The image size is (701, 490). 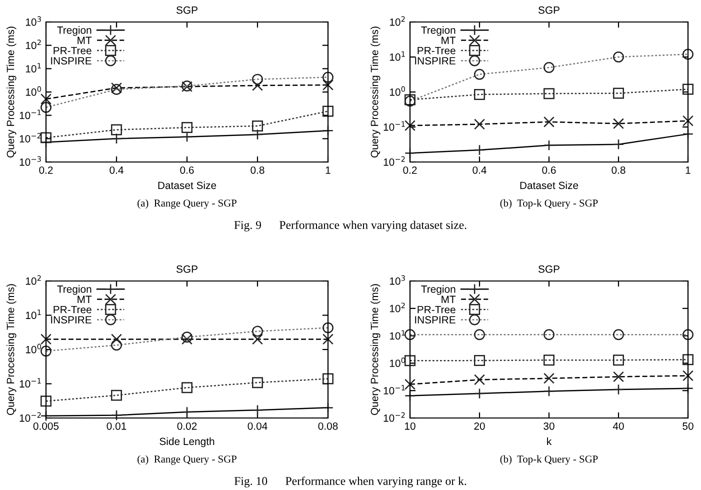 I want to click on x-tick-label: 0.02, so click(x=187, y=426).